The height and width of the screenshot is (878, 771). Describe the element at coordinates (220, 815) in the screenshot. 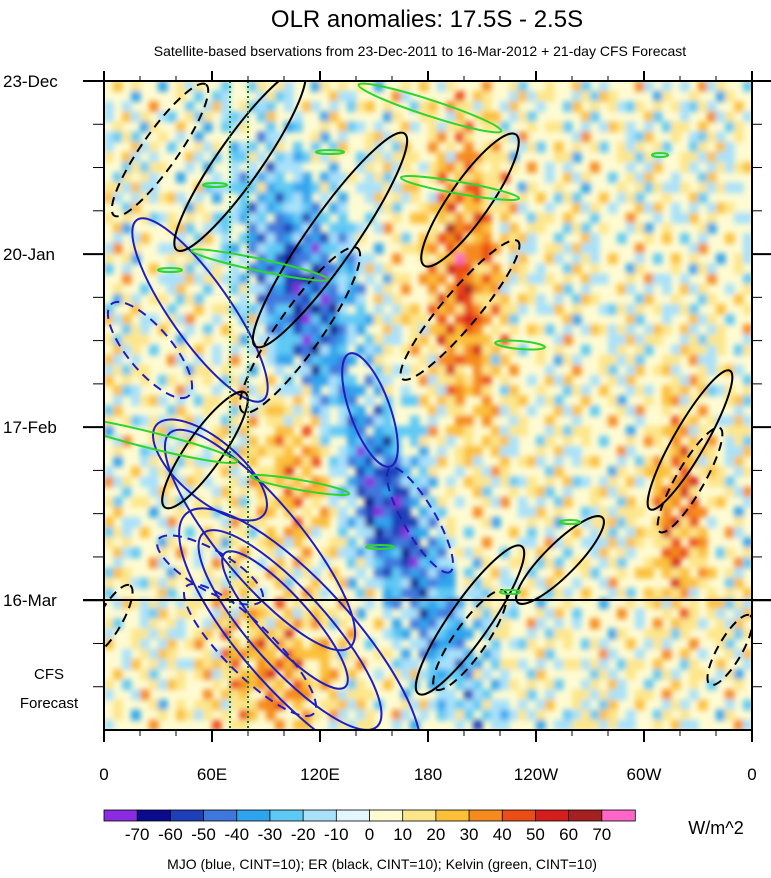

I see `colorbar-swatch` at that location.